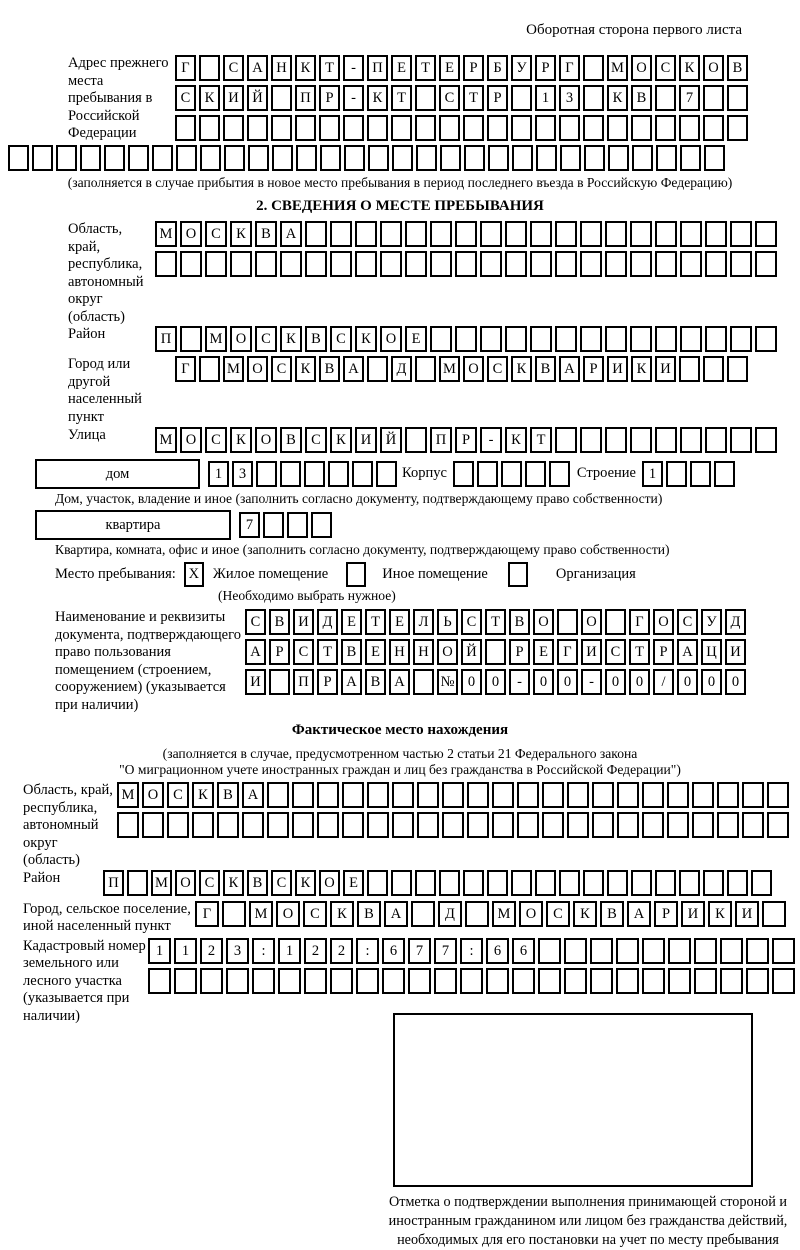  What do you see at coordinates (391, 440) in the screenshot?
I see `char-box: Й` at bounding box center [391, 440].